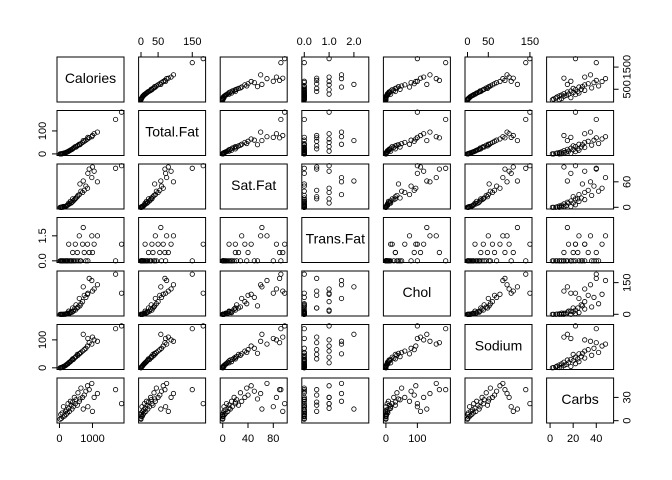  I want to click on x-tick-label: 0, so click(141, 42).